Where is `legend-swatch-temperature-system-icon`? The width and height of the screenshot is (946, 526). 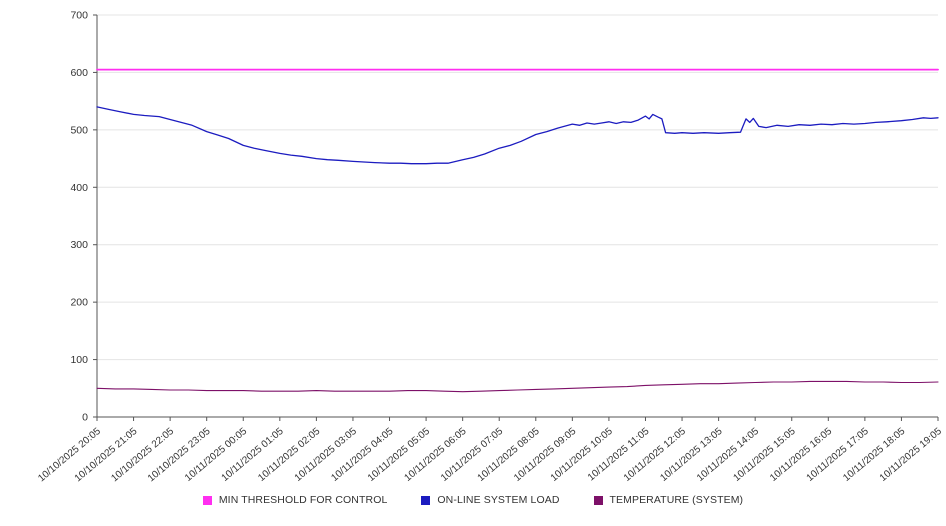
legend-swatch-temperature-system-icon is located at coordinates (598, 500).